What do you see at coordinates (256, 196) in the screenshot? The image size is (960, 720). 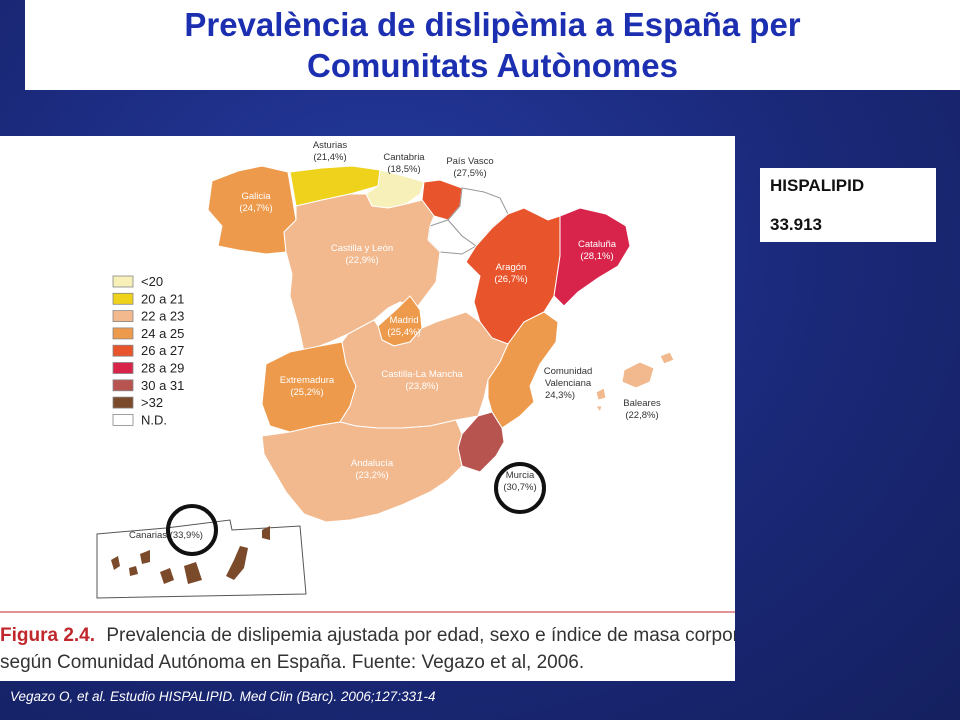 I see `svg-text: Galicia` at bounding box center [256, 196].